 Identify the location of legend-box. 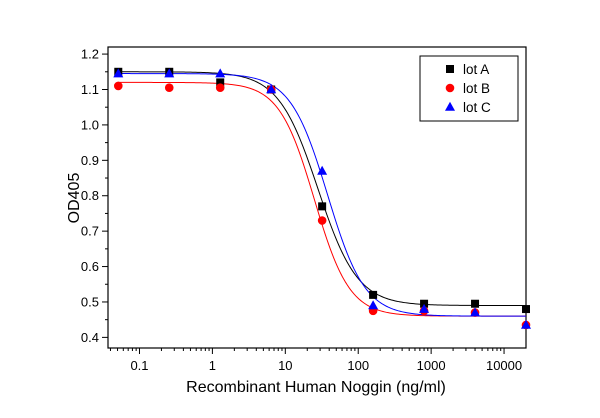
(469, 88).